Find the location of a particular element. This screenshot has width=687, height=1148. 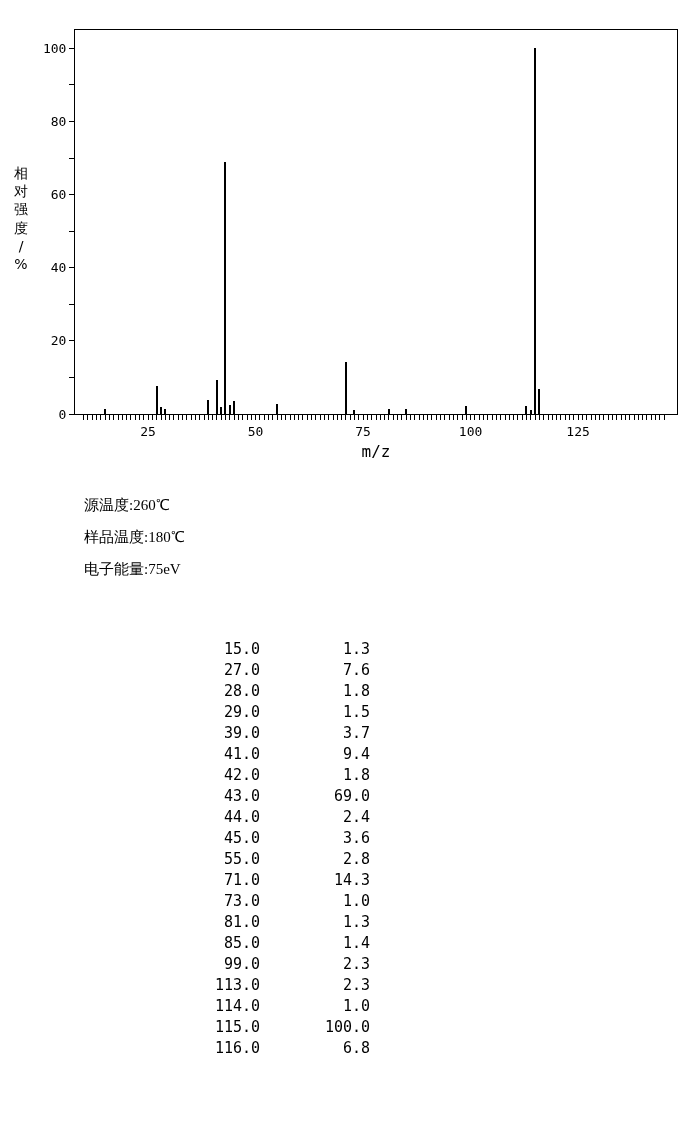

text: 7.6 is located at coordinates (357, 670).